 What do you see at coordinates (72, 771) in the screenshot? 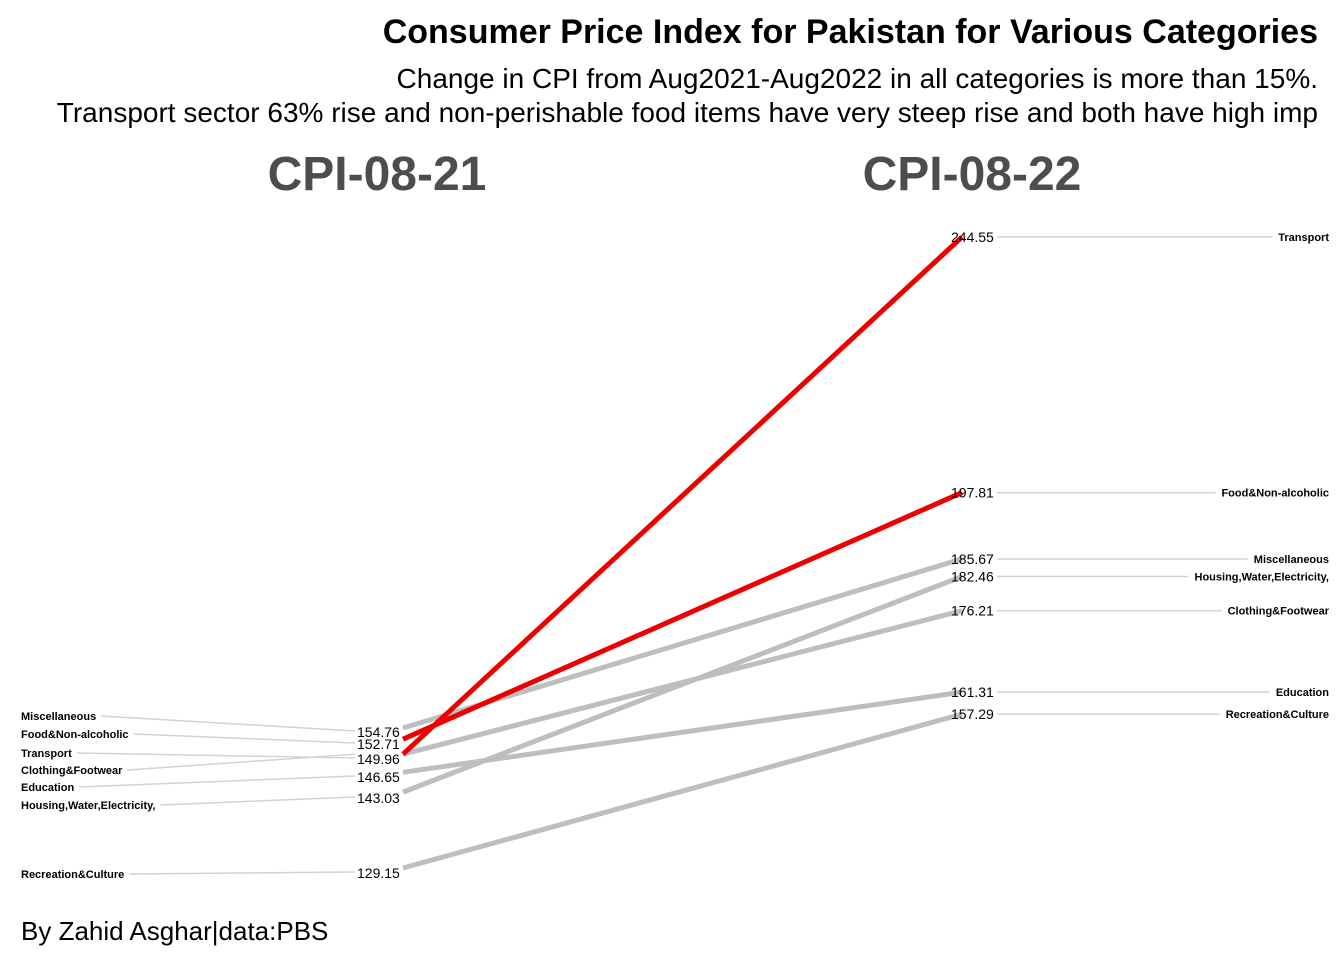
I see `left-category-label-clothing-footwear: Clothing&Footwear` at bounding box center [72, 771].